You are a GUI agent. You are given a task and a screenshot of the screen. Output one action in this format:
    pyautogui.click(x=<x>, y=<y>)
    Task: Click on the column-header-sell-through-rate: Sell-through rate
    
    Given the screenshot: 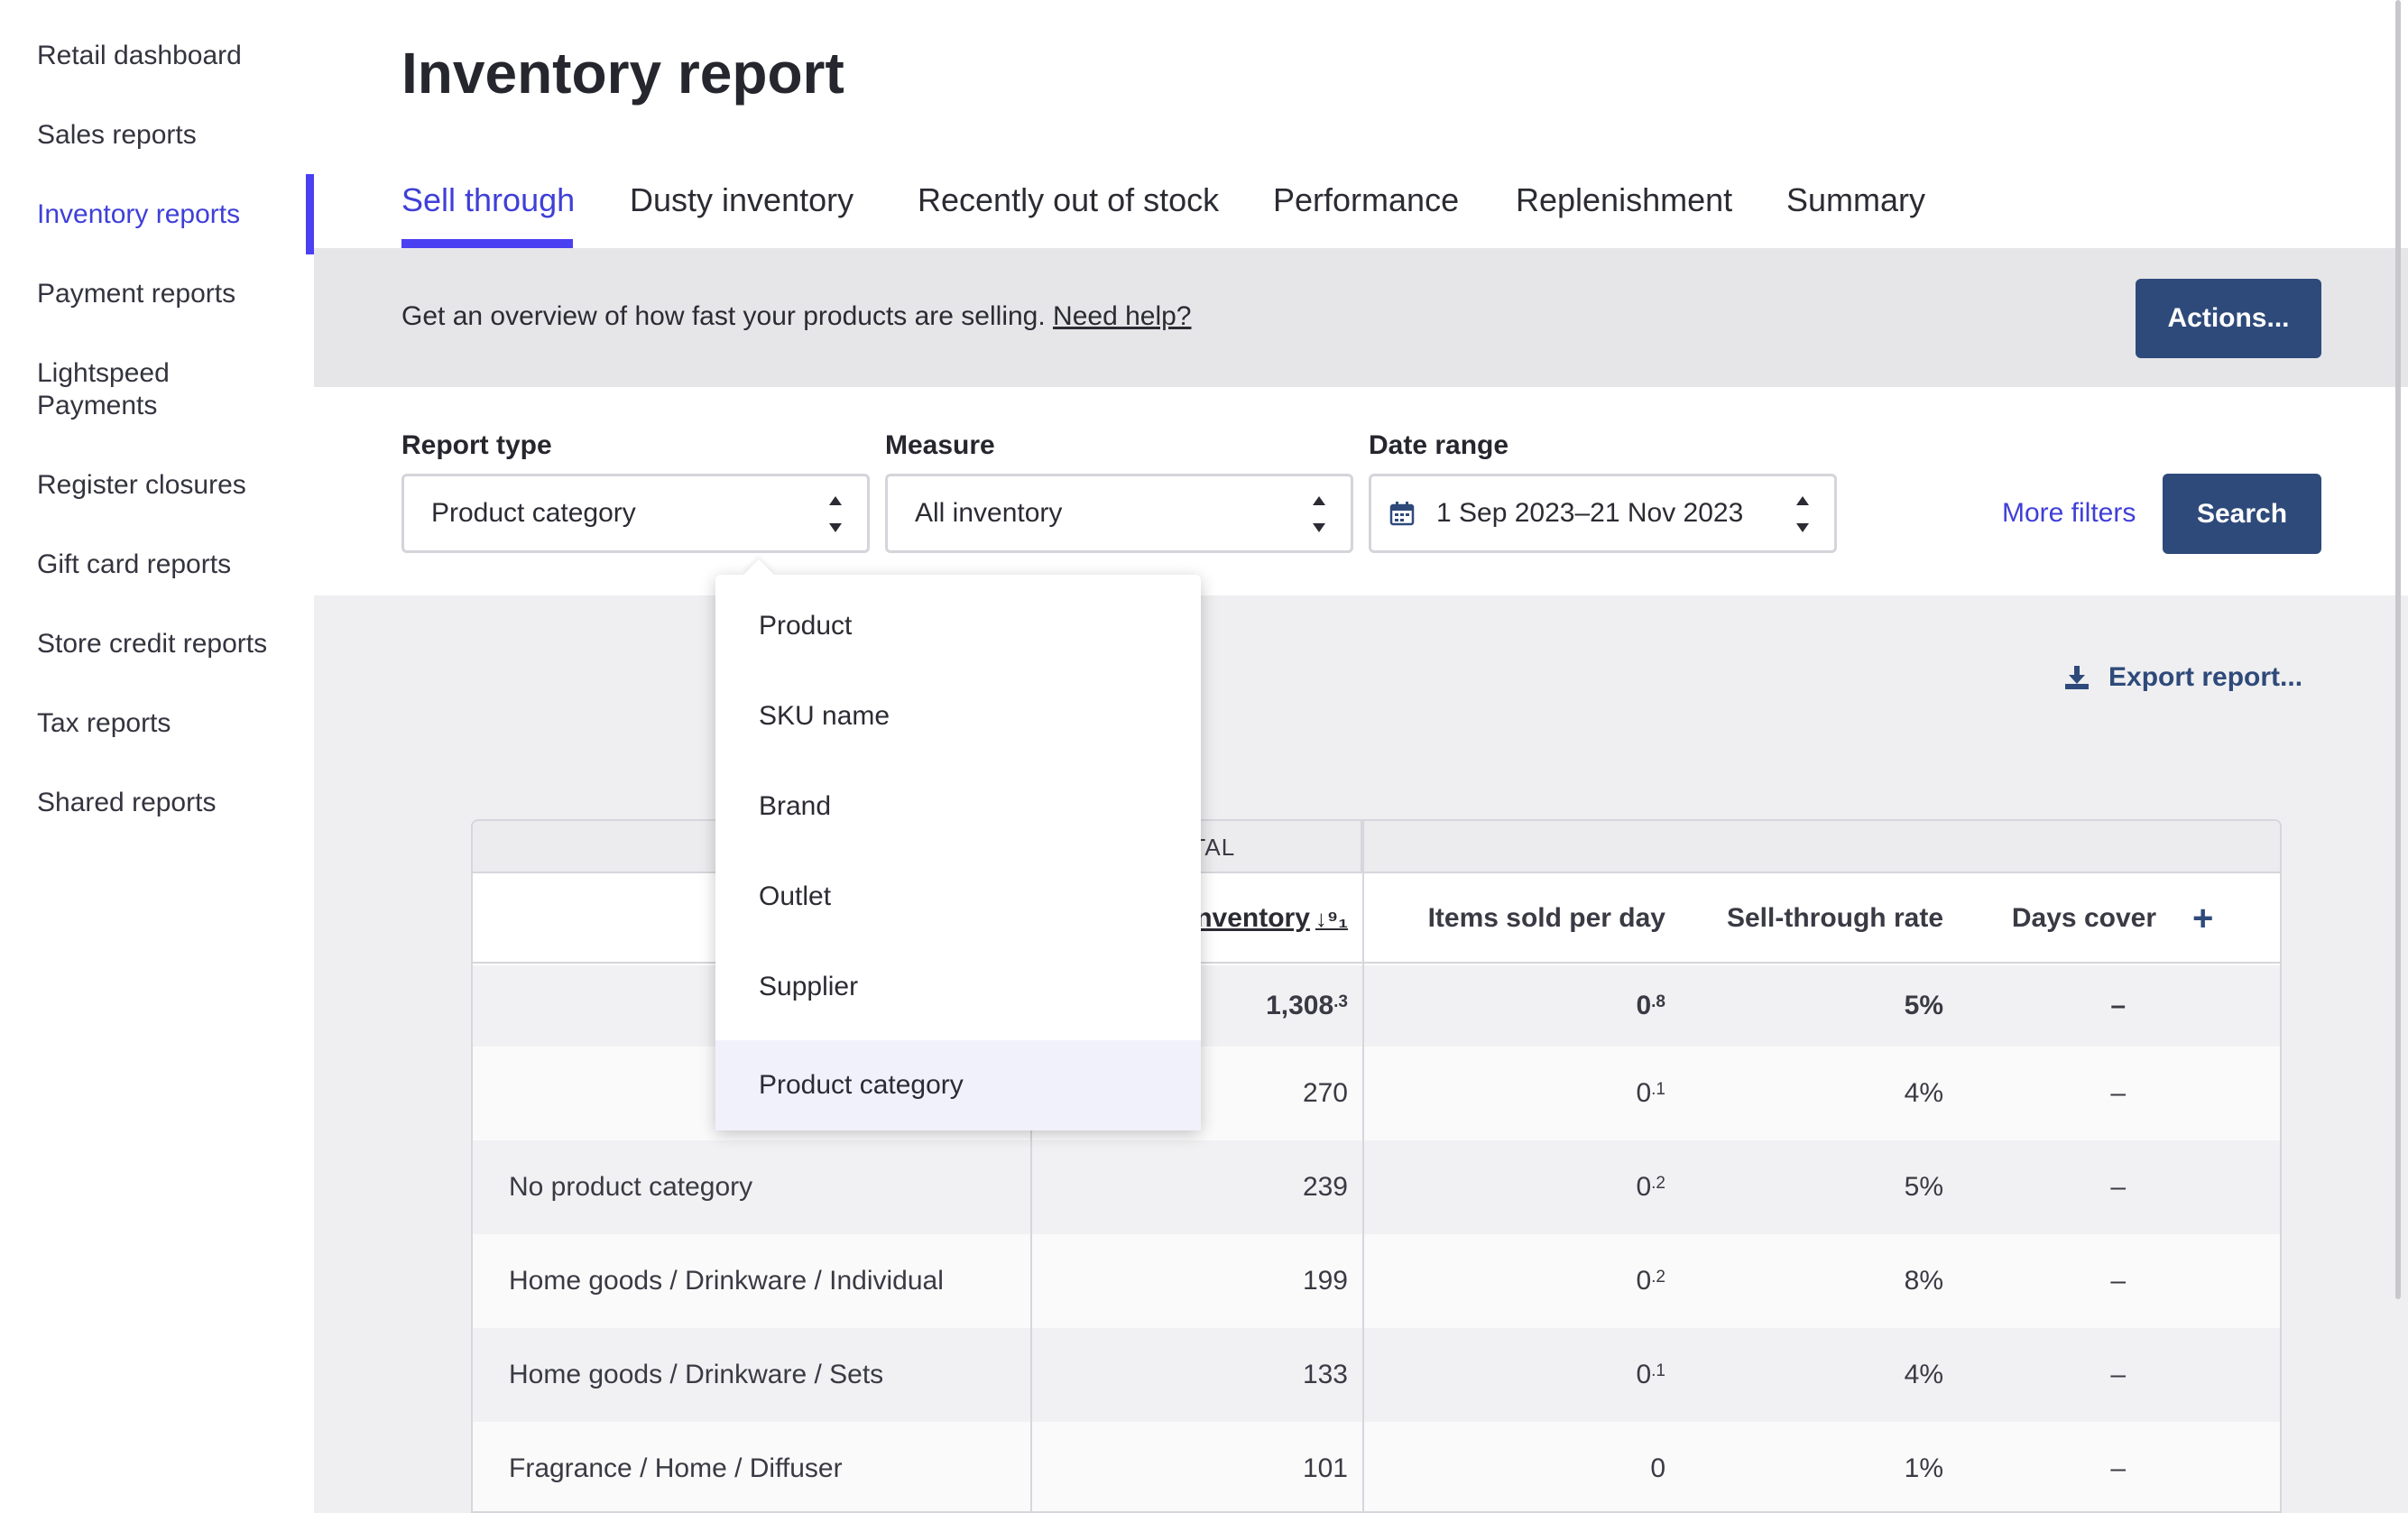 What is the action you would take?
    pyautogui.click(x=1834, y=918)
    